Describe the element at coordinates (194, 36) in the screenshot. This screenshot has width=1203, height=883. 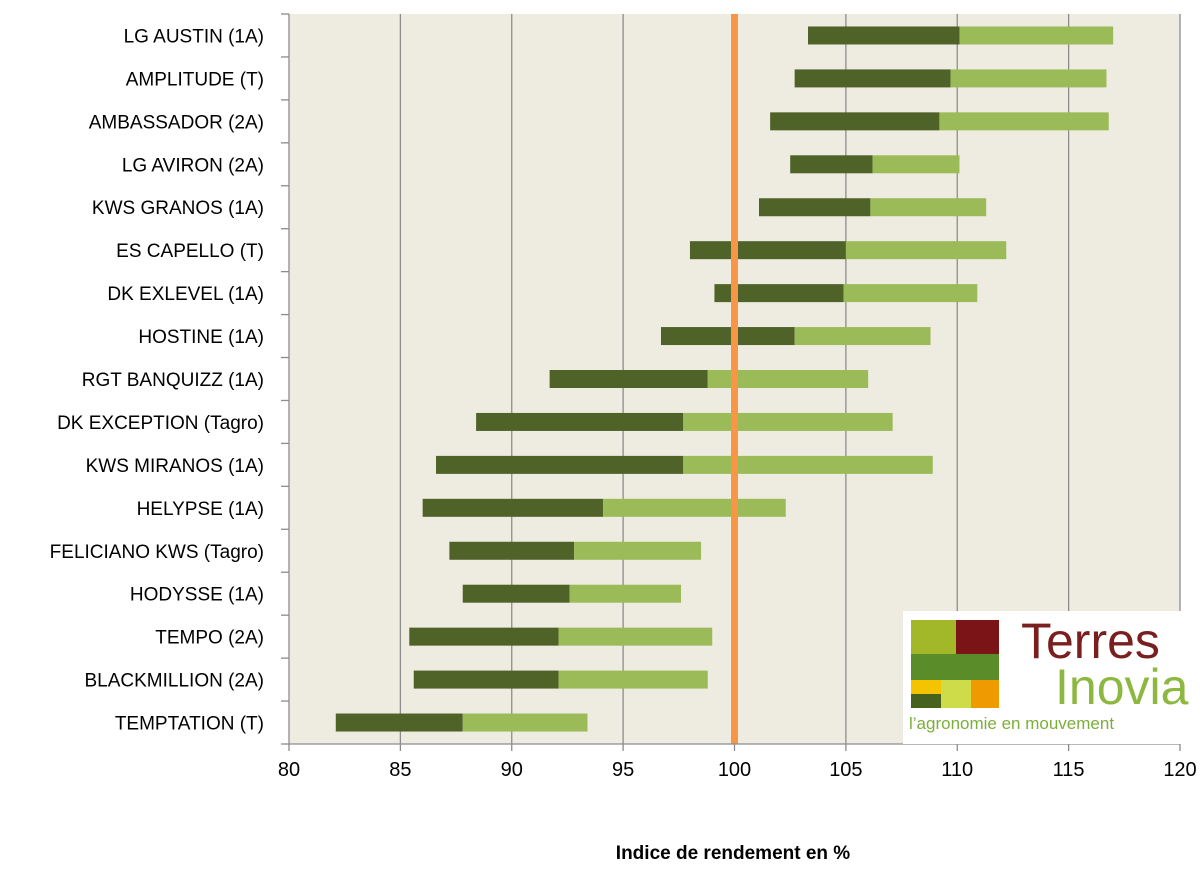
I see `category-label-1: LG AUSTIN (1A)` at that location.